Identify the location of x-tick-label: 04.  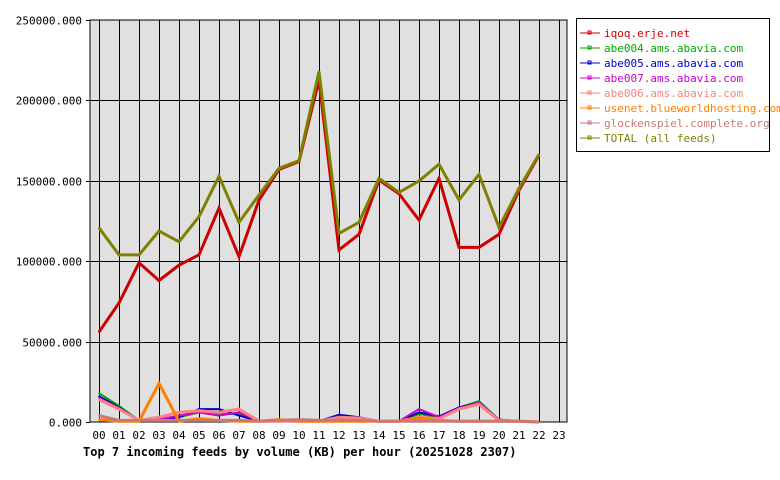
(179, 435).